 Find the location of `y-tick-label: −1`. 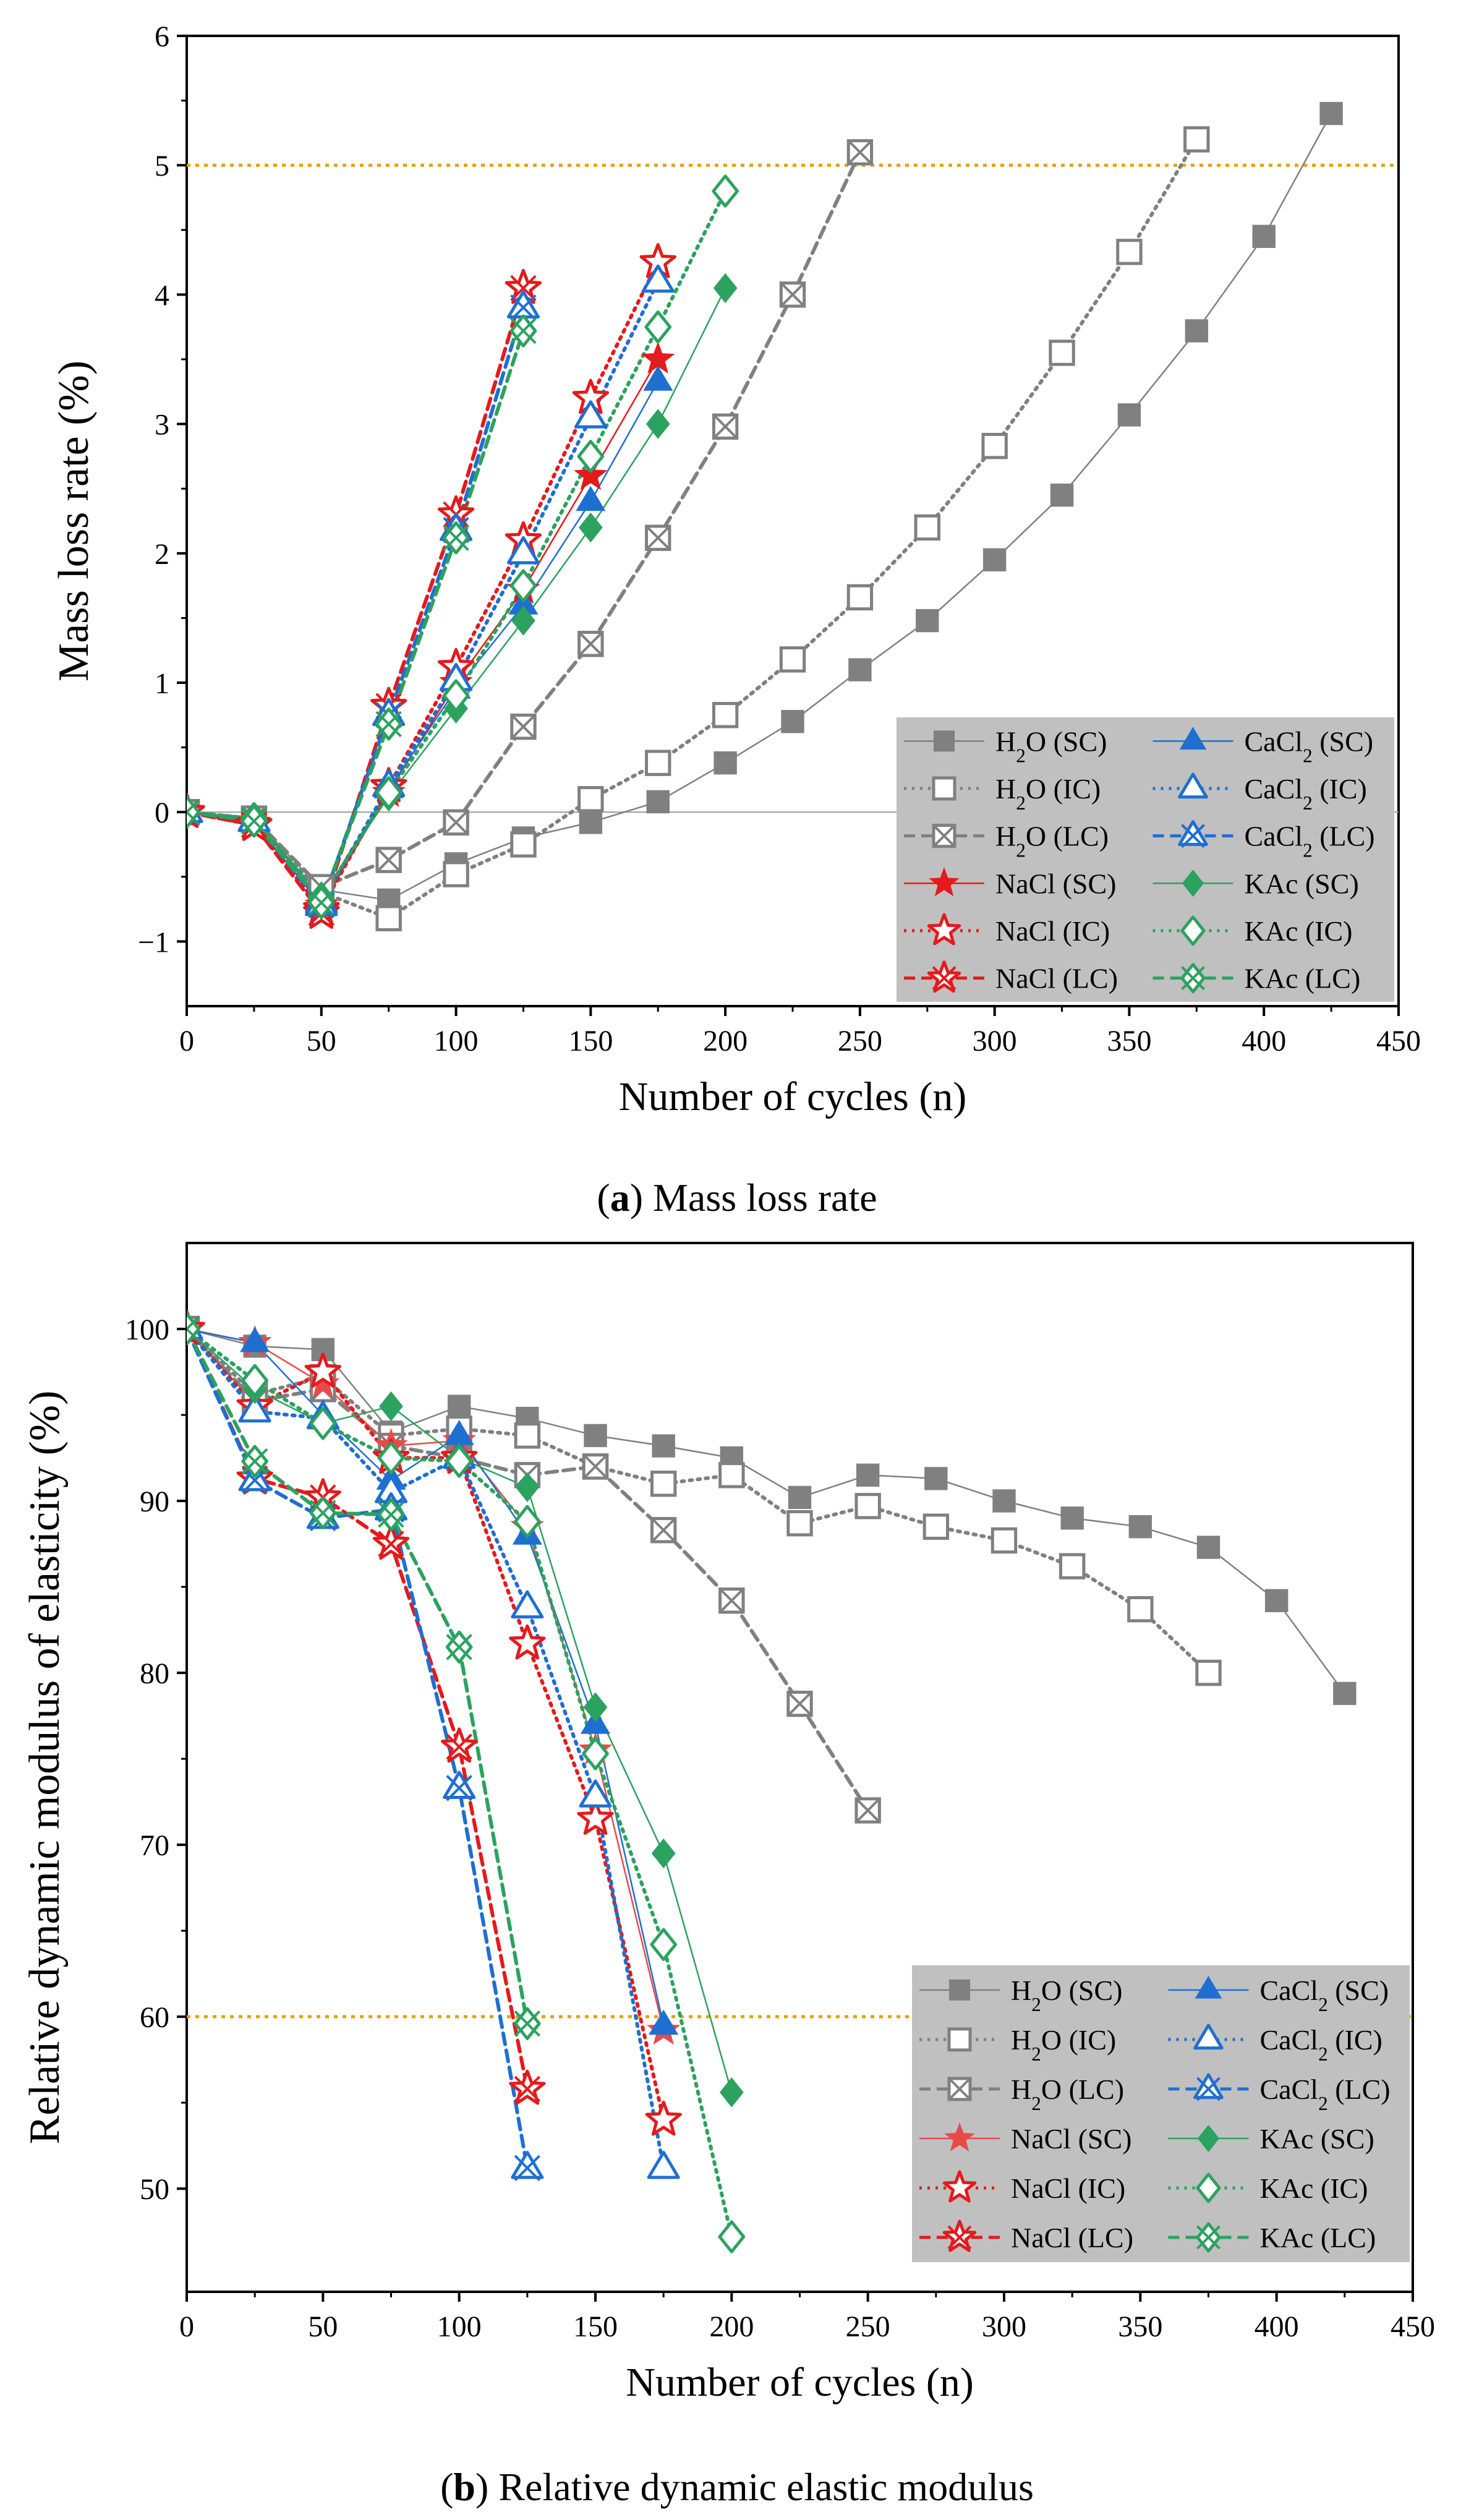

y-tick-label: −1 is located at coordinates (153, 942).